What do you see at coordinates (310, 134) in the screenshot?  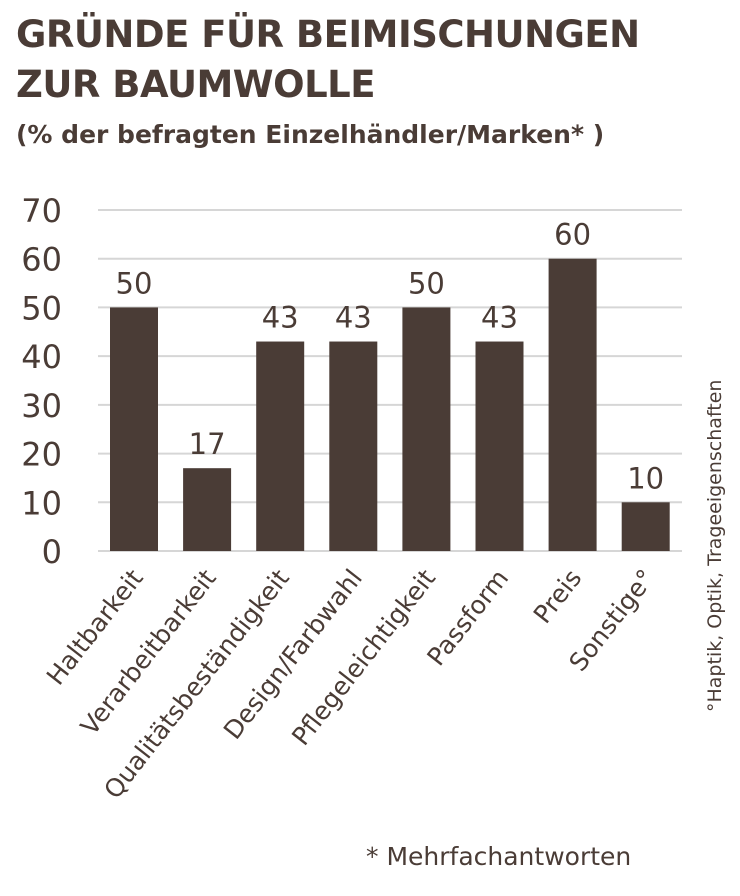 I see `chart-subtitle: (% der befragten Einzelhändler/Marken* )` at bounding box center [310, 134].